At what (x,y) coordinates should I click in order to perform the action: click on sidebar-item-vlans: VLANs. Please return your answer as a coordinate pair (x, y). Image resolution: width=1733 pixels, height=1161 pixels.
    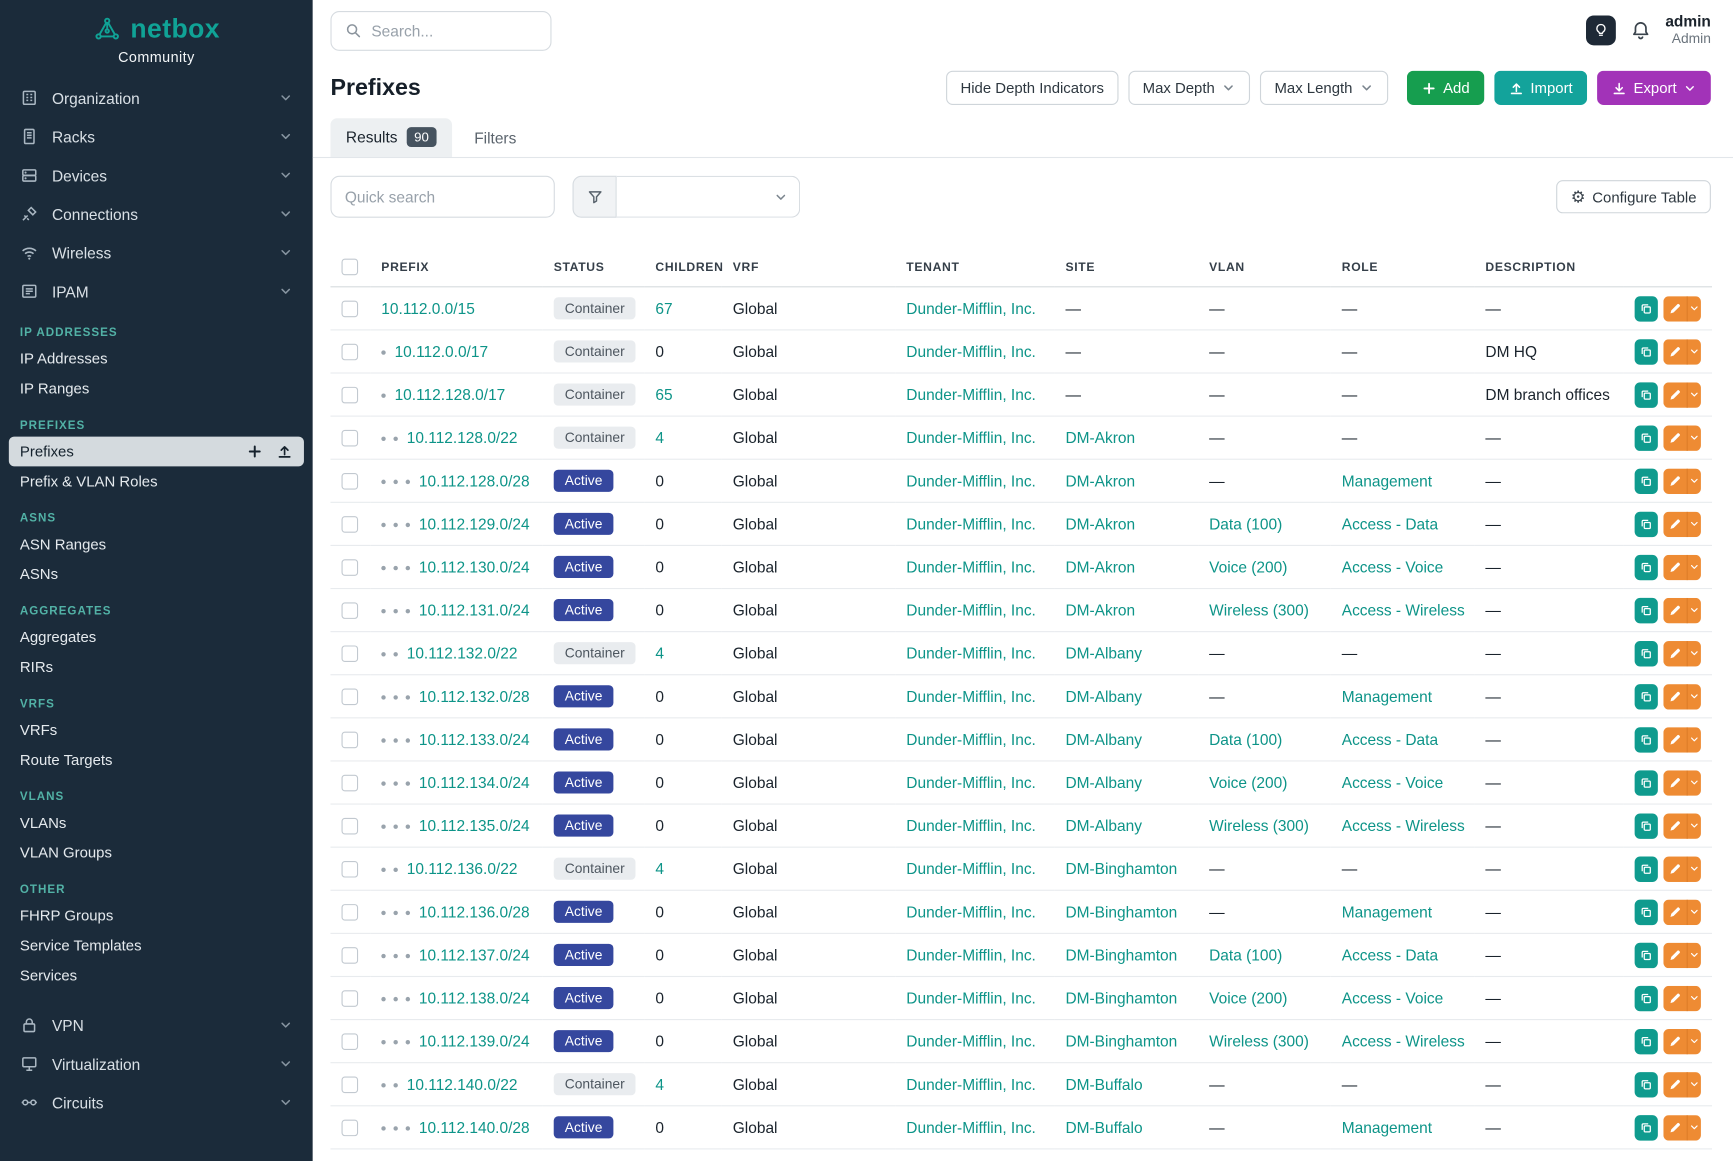
    Looking at the image, I should click on (43, 823).